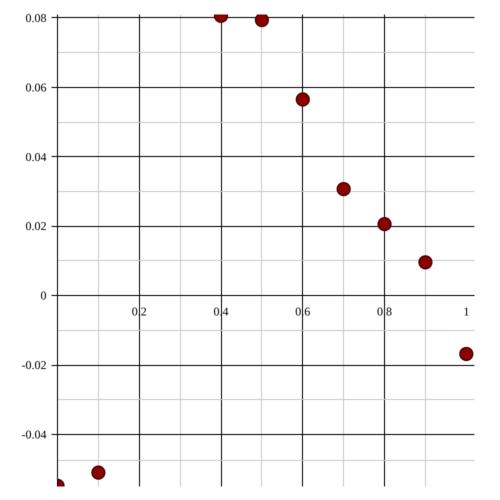 The width and height of the screenshot is (500, 500). Describe the element at coordinates (36, 87) in the screenshot. I see `y-tick-label: 0.06` at that location.